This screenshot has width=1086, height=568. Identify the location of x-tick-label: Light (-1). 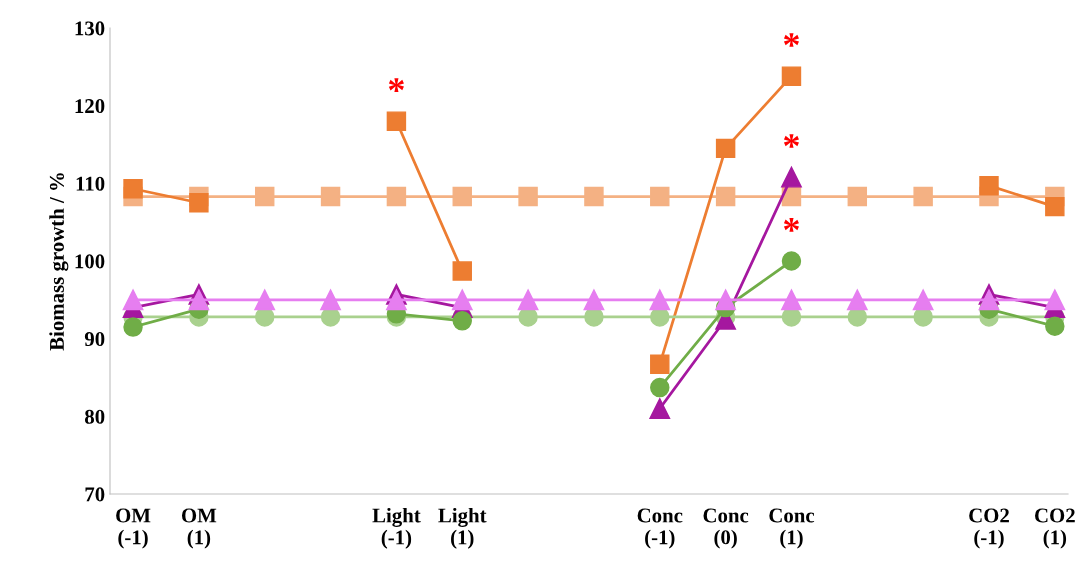
(396, 528).